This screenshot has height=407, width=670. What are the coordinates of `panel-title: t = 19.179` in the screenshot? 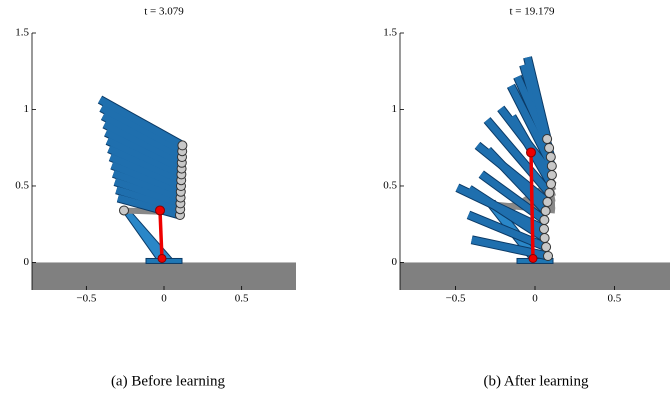 It's located at (532, 12).